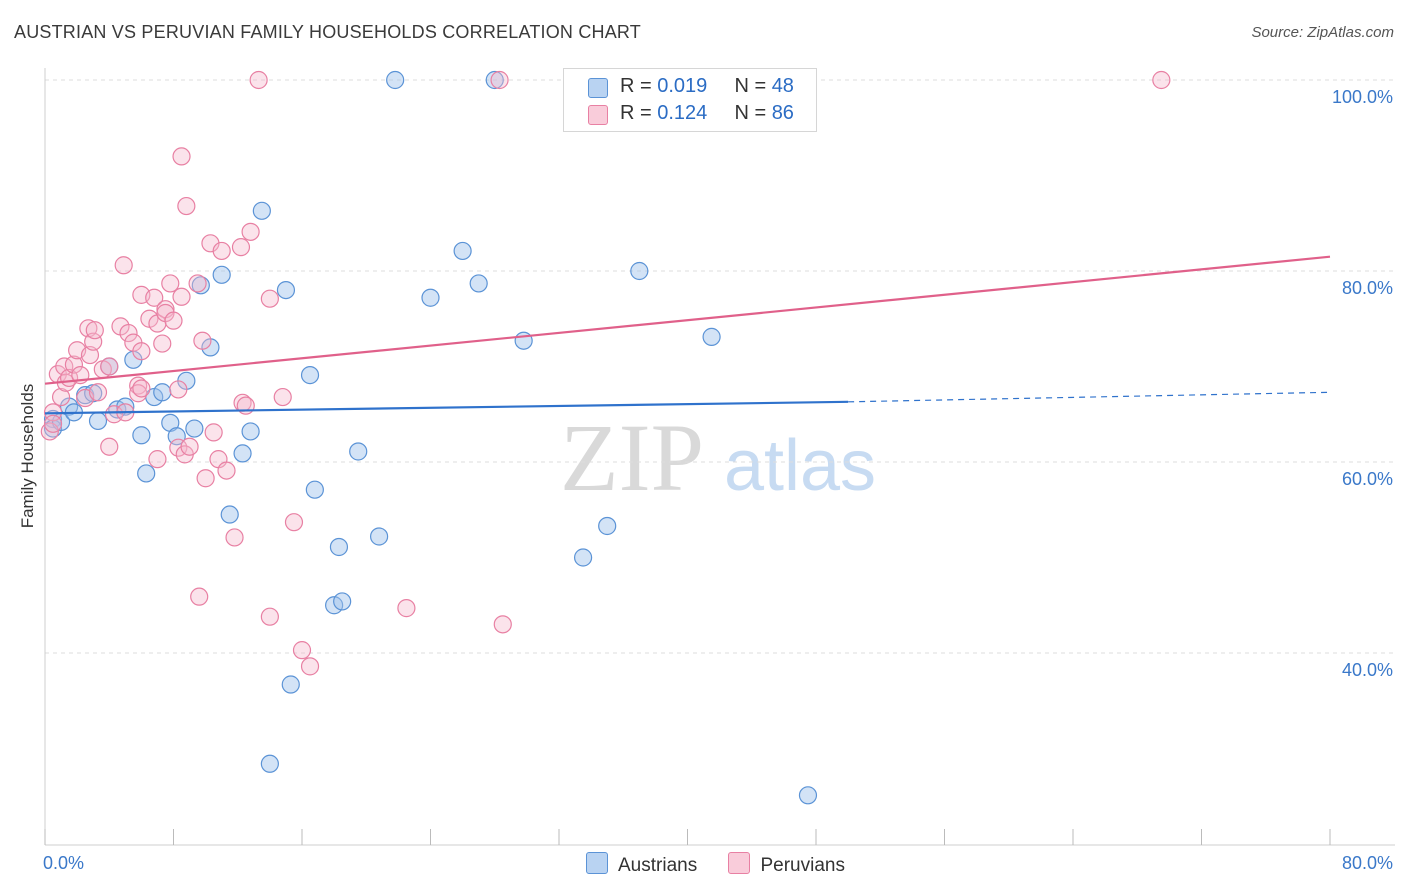 This screenshot has width=1406, height=892. Describe the element at coordinates (1322, 32) in the screenshot. I see `source-credit: Source: ZipAtlas.com` at that location.